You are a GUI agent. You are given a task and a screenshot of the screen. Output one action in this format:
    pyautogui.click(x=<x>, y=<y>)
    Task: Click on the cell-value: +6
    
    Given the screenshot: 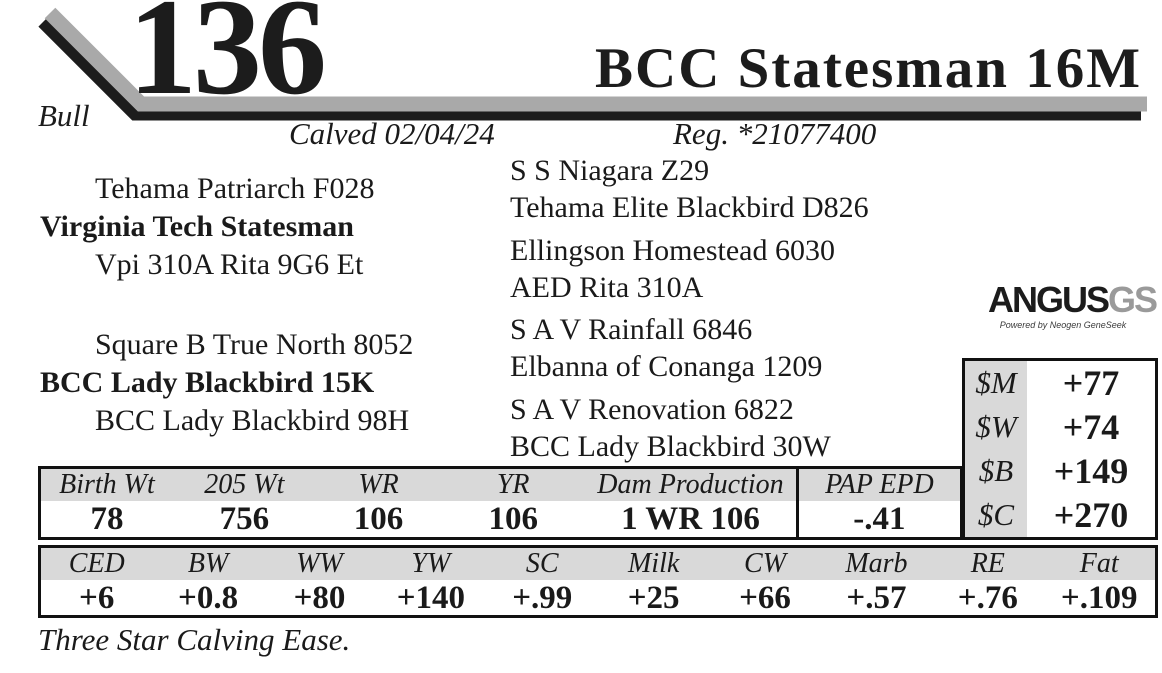 What is the action you would take?
    pyautogui.click(x=97, y=598)
    